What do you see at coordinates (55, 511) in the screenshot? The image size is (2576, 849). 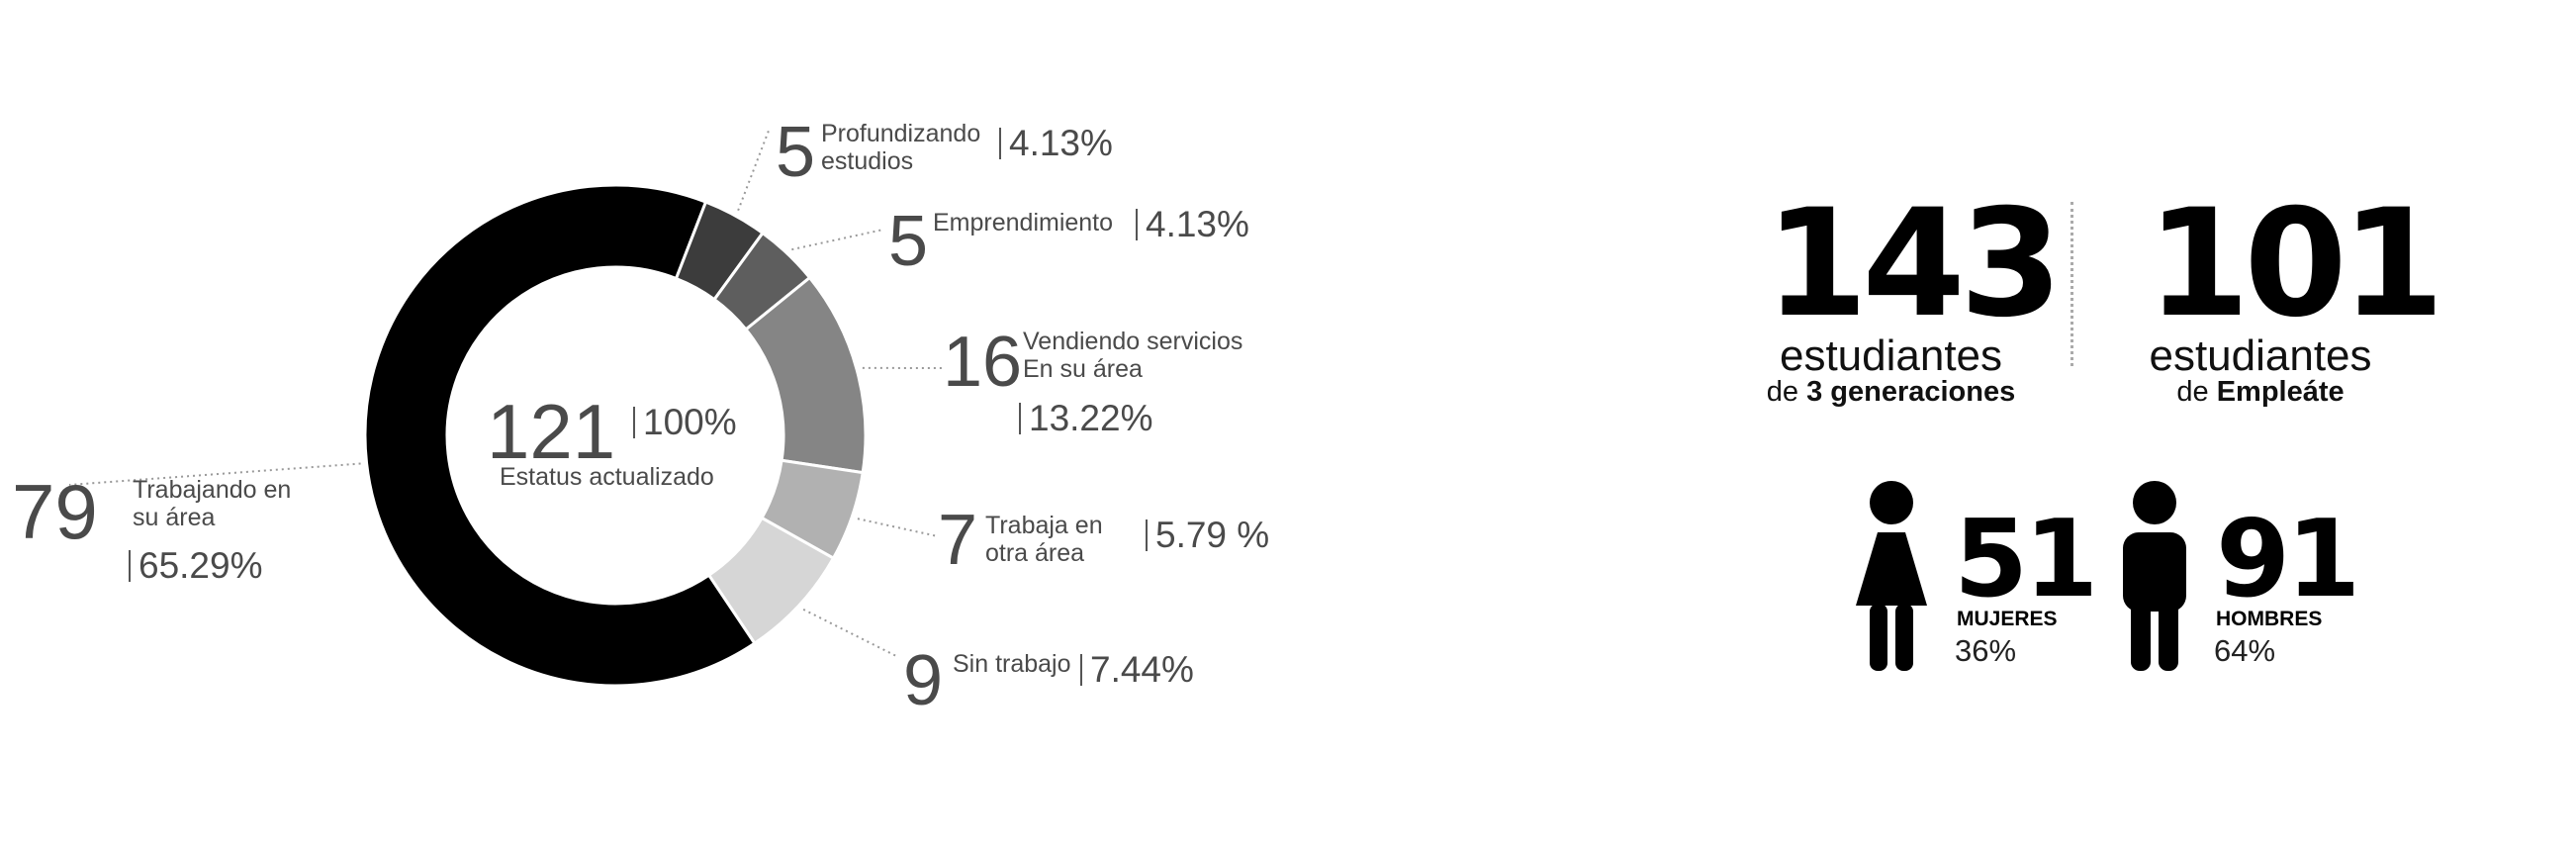 I see `slice-label-count: 79` at bounding box center [55, 511].